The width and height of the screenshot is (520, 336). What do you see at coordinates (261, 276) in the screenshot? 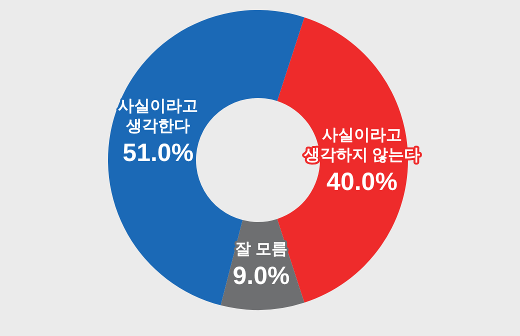
I see `data-label: 9.0%` at bounding box center [261, 276].